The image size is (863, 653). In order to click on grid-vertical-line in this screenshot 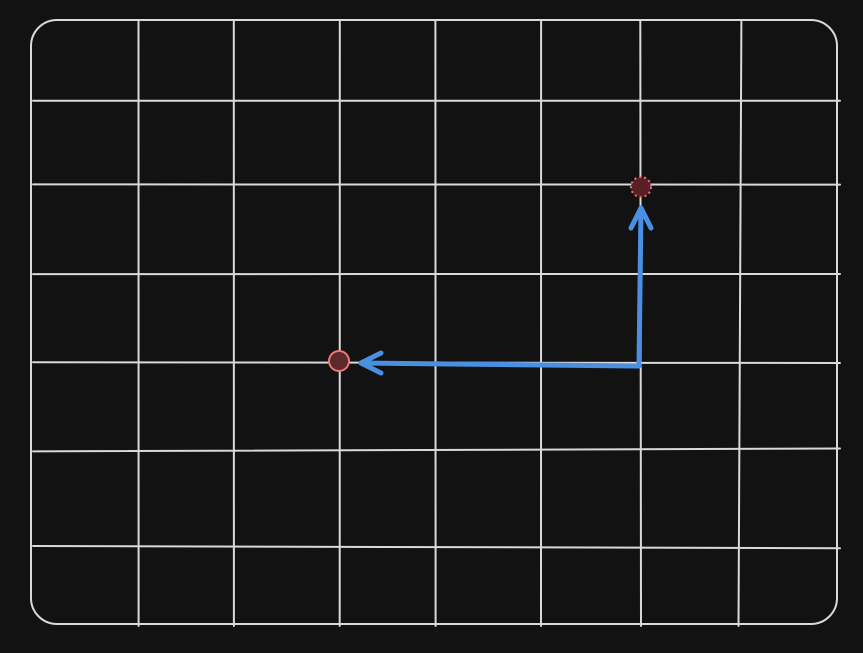, I will do `click(740, 323)`.